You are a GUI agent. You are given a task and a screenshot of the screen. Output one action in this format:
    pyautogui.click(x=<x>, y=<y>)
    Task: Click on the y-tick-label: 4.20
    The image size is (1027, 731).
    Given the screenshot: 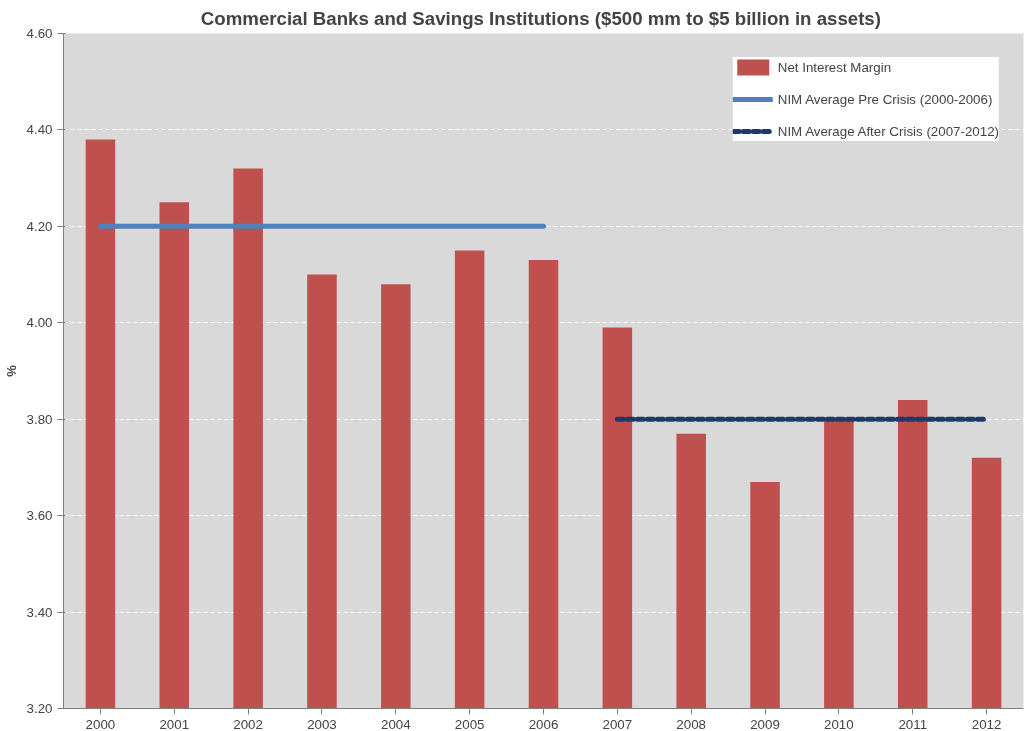 What is the action you would take?
    pyautogui.click(x=39, y=226)
    